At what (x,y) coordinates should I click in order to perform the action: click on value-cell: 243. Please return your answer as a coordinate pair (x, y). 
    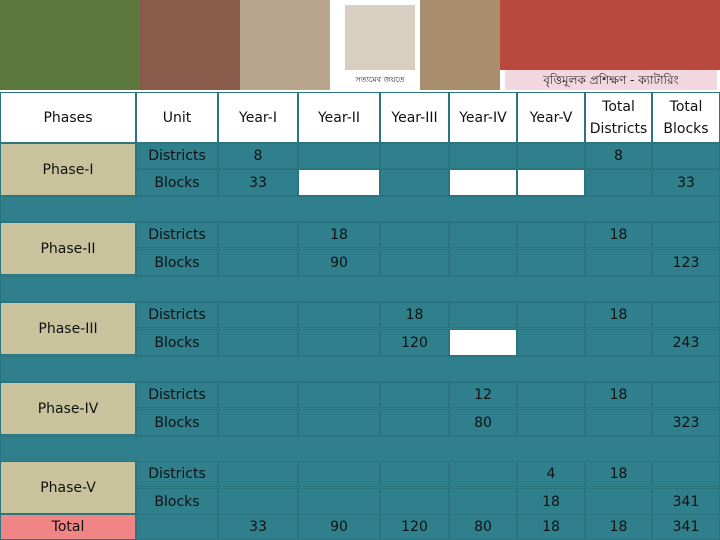
    Looking at the image, I should click on (686, 342).